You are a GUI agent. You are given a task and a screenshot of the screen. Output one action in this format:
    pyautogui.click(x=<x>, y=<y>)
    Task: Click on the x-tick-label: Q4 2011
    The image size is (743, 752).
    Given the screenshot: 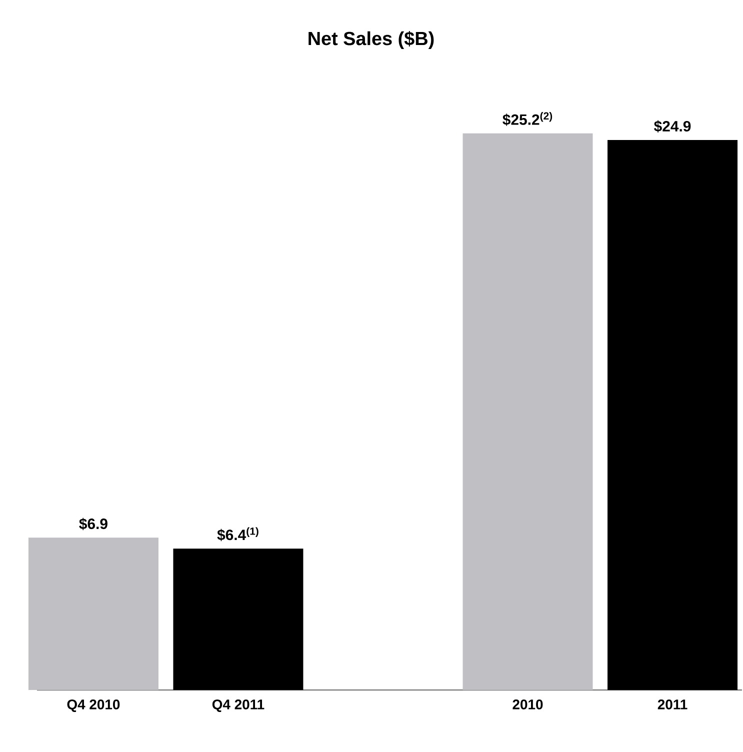 What is the action you would take?
    pyautogui.click(x=238, y=706)
    